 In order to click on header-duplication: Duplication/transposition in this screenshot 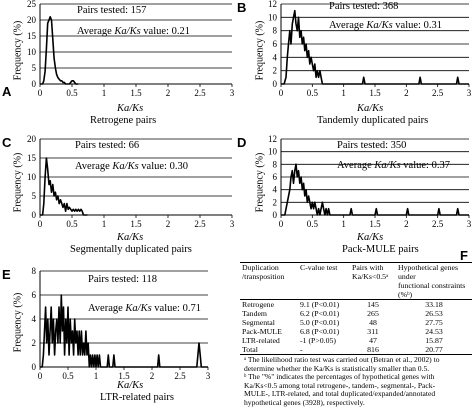, I will do `click(263, 272)`.